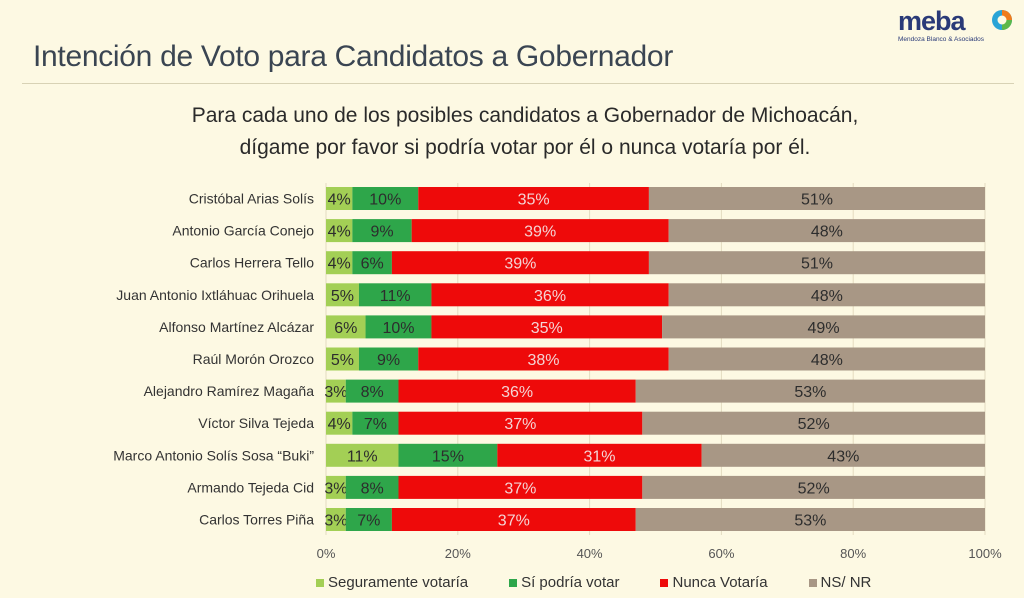 The image size is (1024, 598). I want to click on data-label: 10%, so click(385, 200).